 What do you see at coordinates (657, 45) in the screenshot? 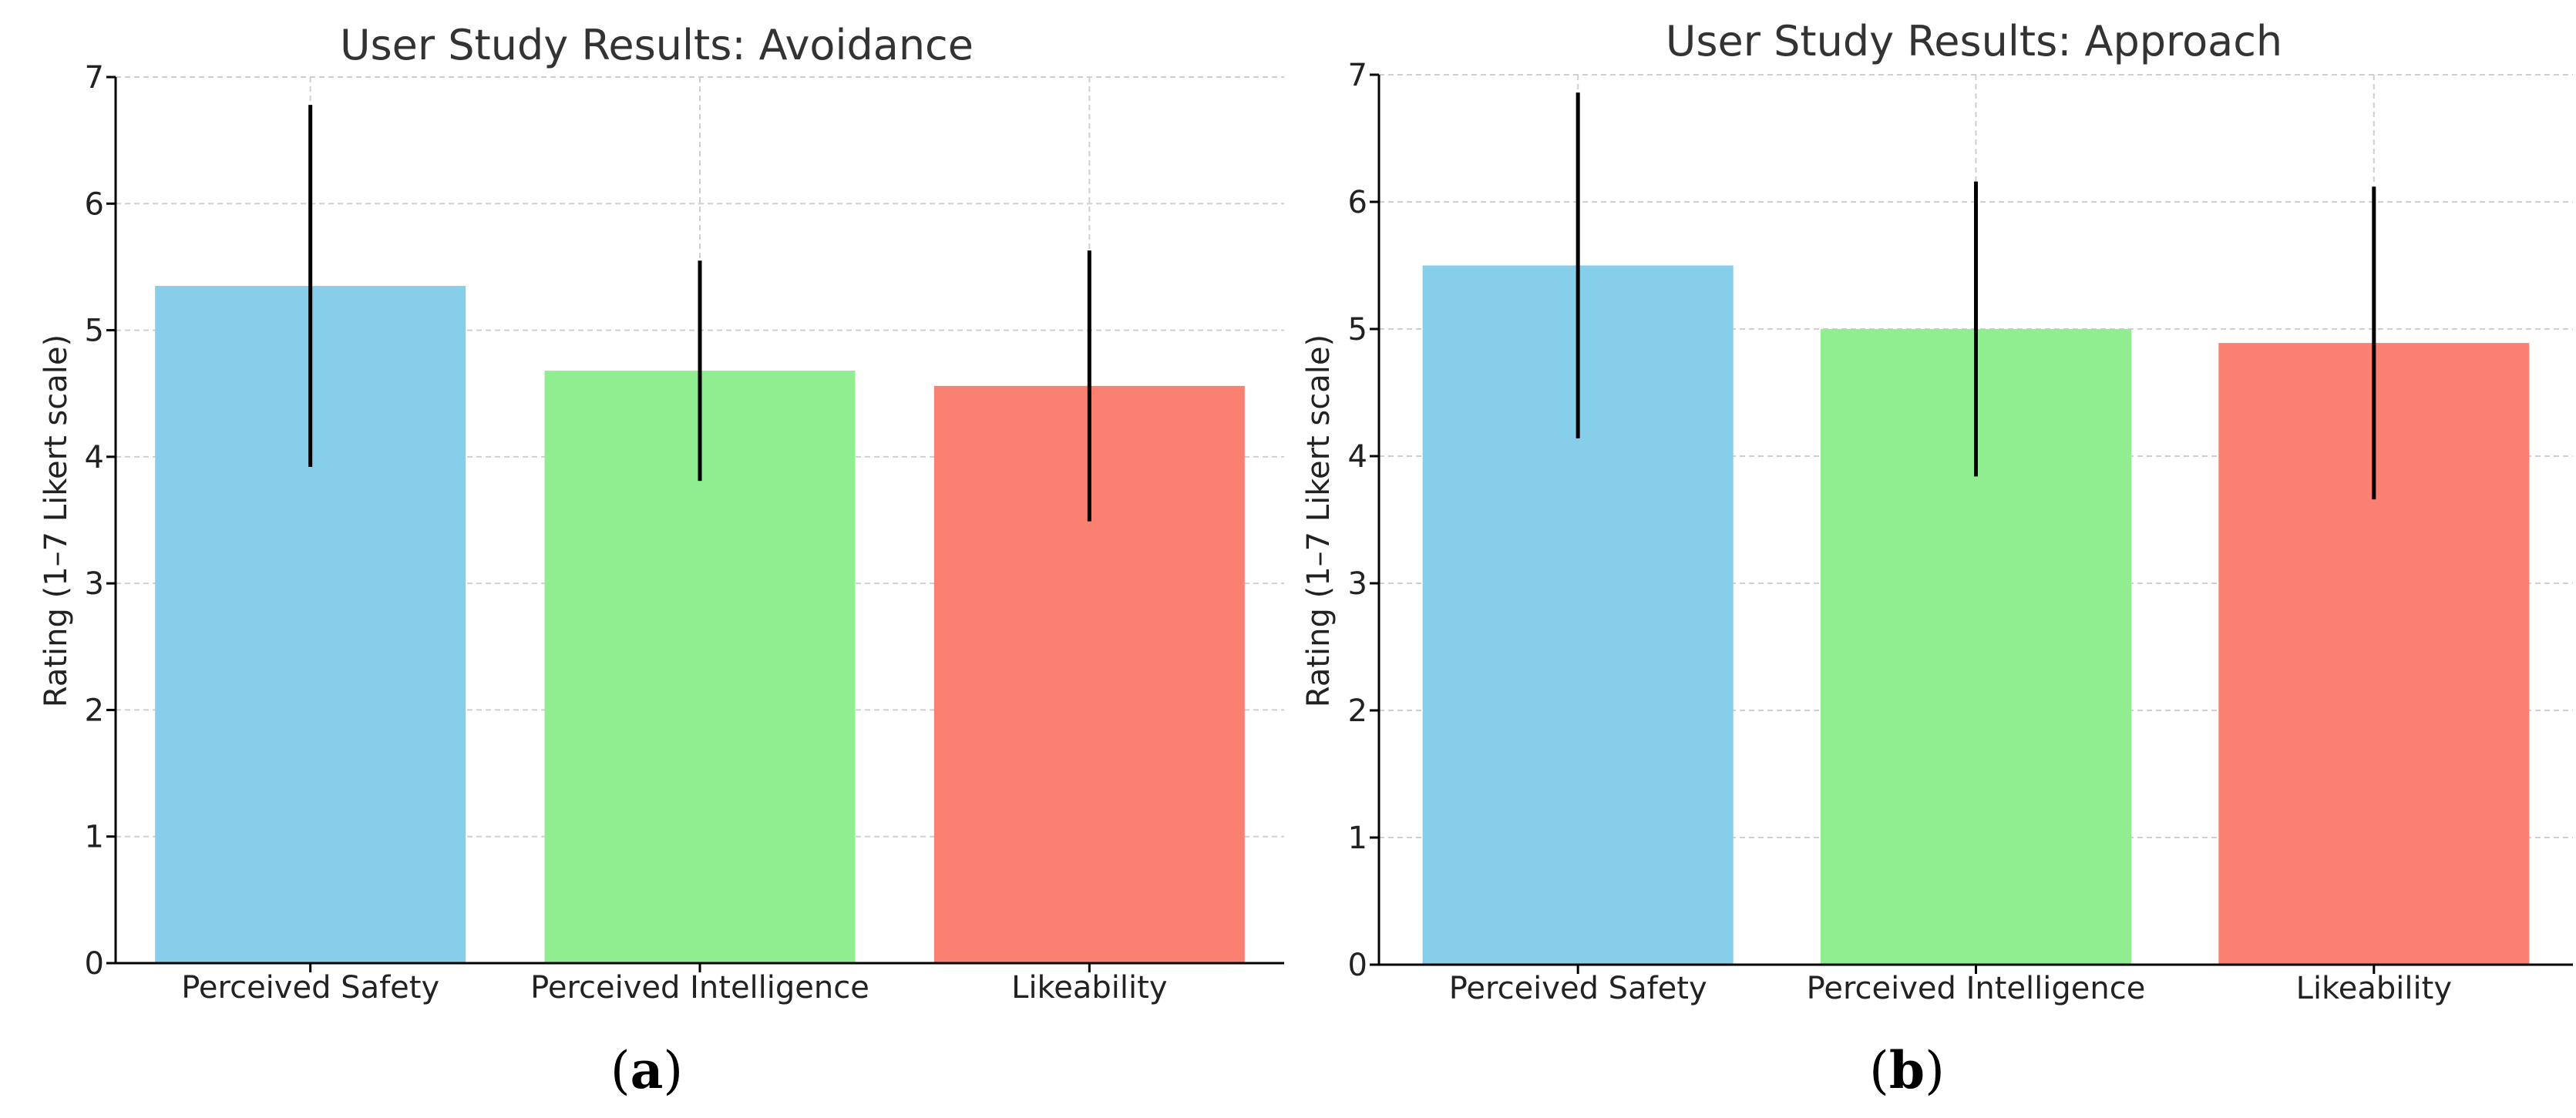
I see `chart-title: User Study Results: Avoidance` at bounding box center [657, 45].